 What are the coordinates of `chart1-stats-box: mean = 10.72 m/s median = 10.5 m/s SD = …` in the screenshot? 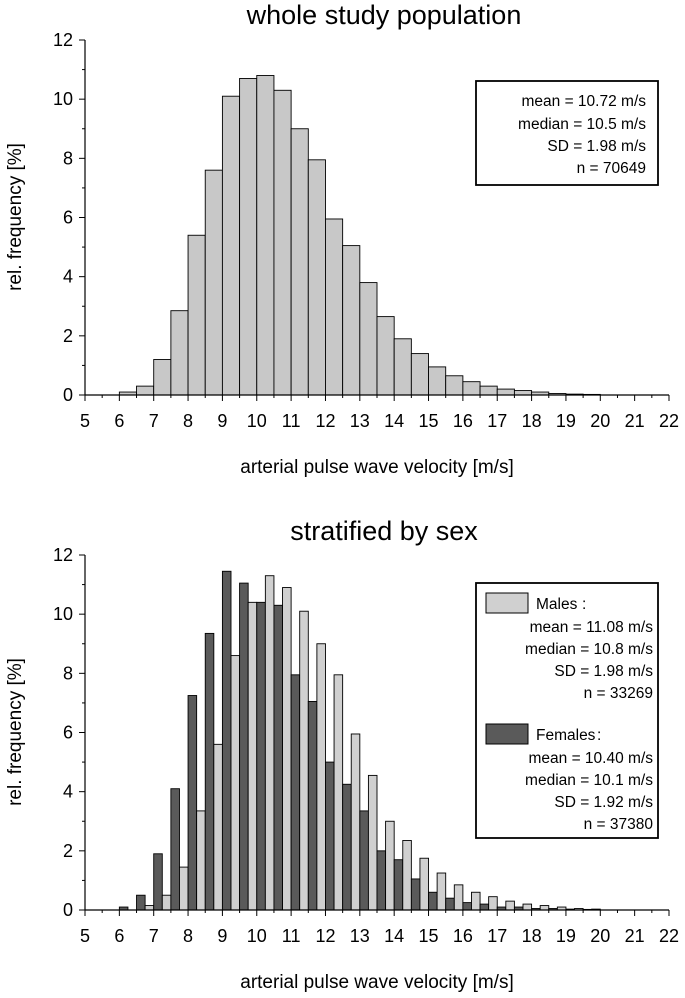 It's located at (567, 133).